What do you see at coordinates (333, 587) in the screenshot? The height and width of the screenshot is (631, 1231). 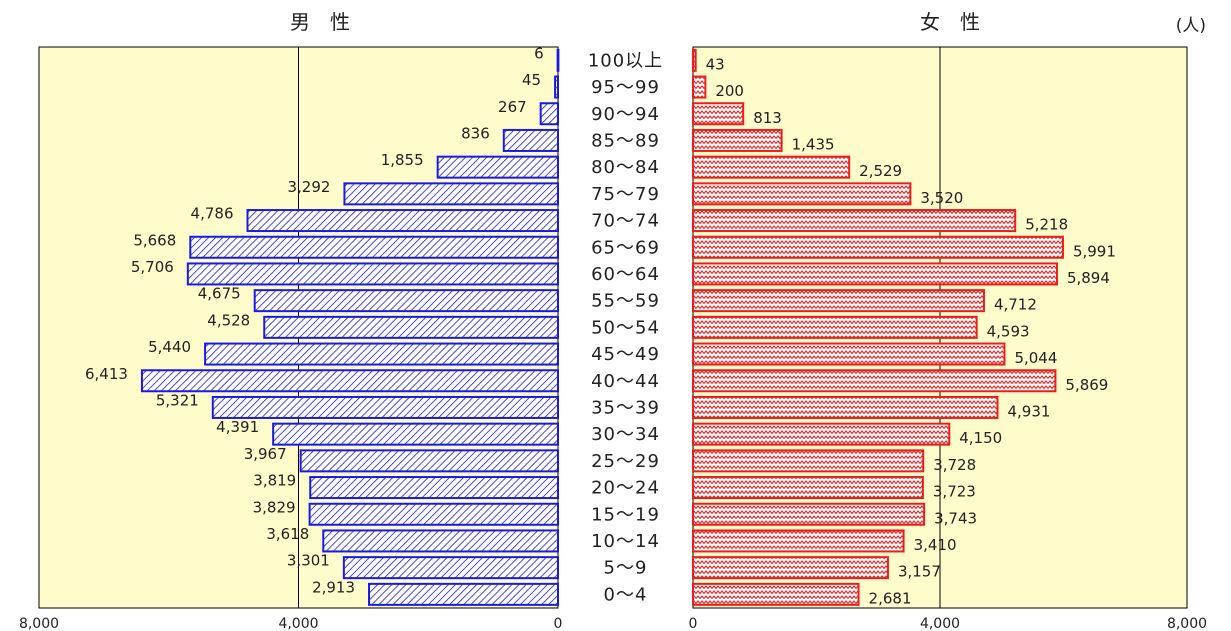 I see `male-value-label: 2,913` at bounding box center [333, 587].